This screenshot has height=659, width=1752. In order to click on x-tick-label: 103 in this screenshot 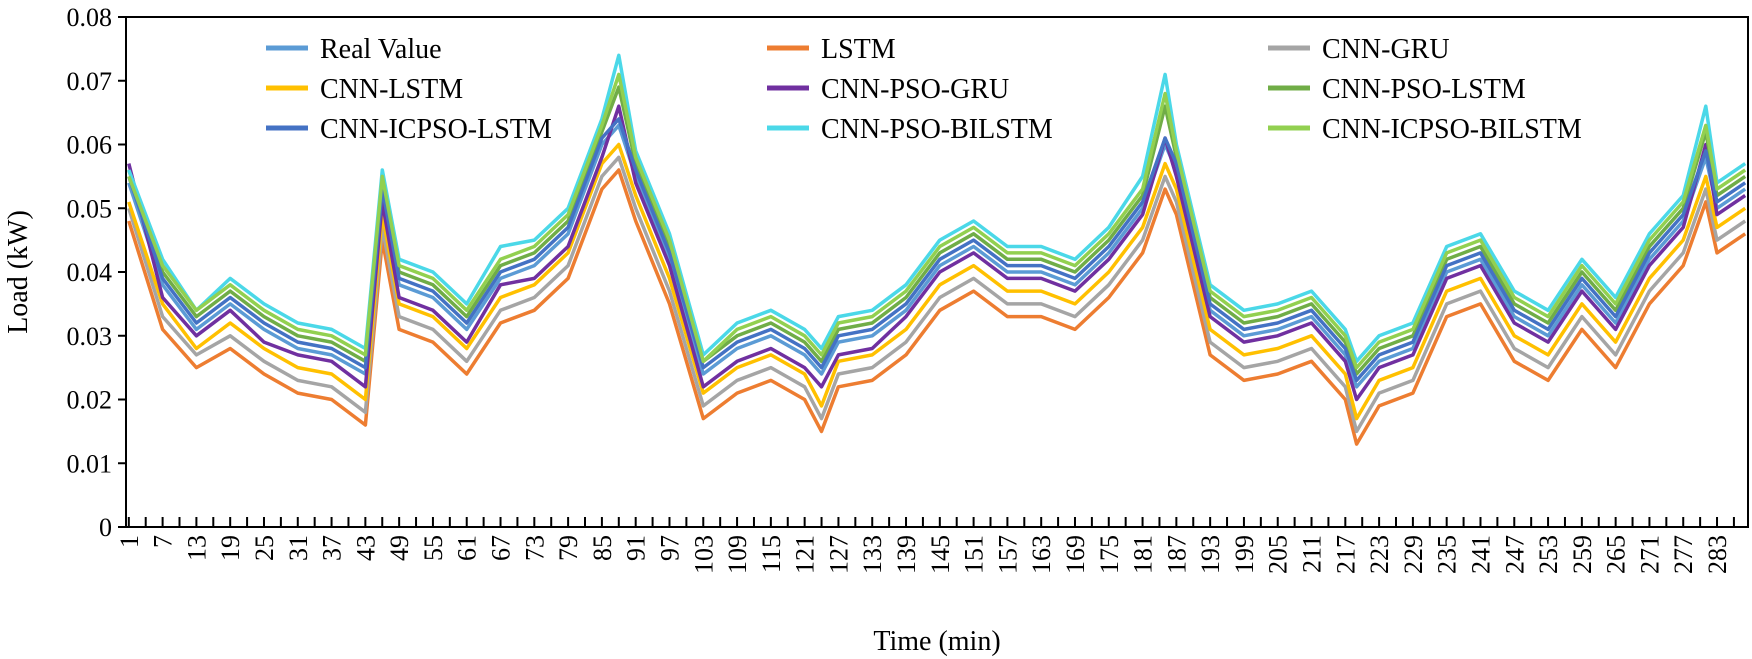, I will do `click(703, 554)`.